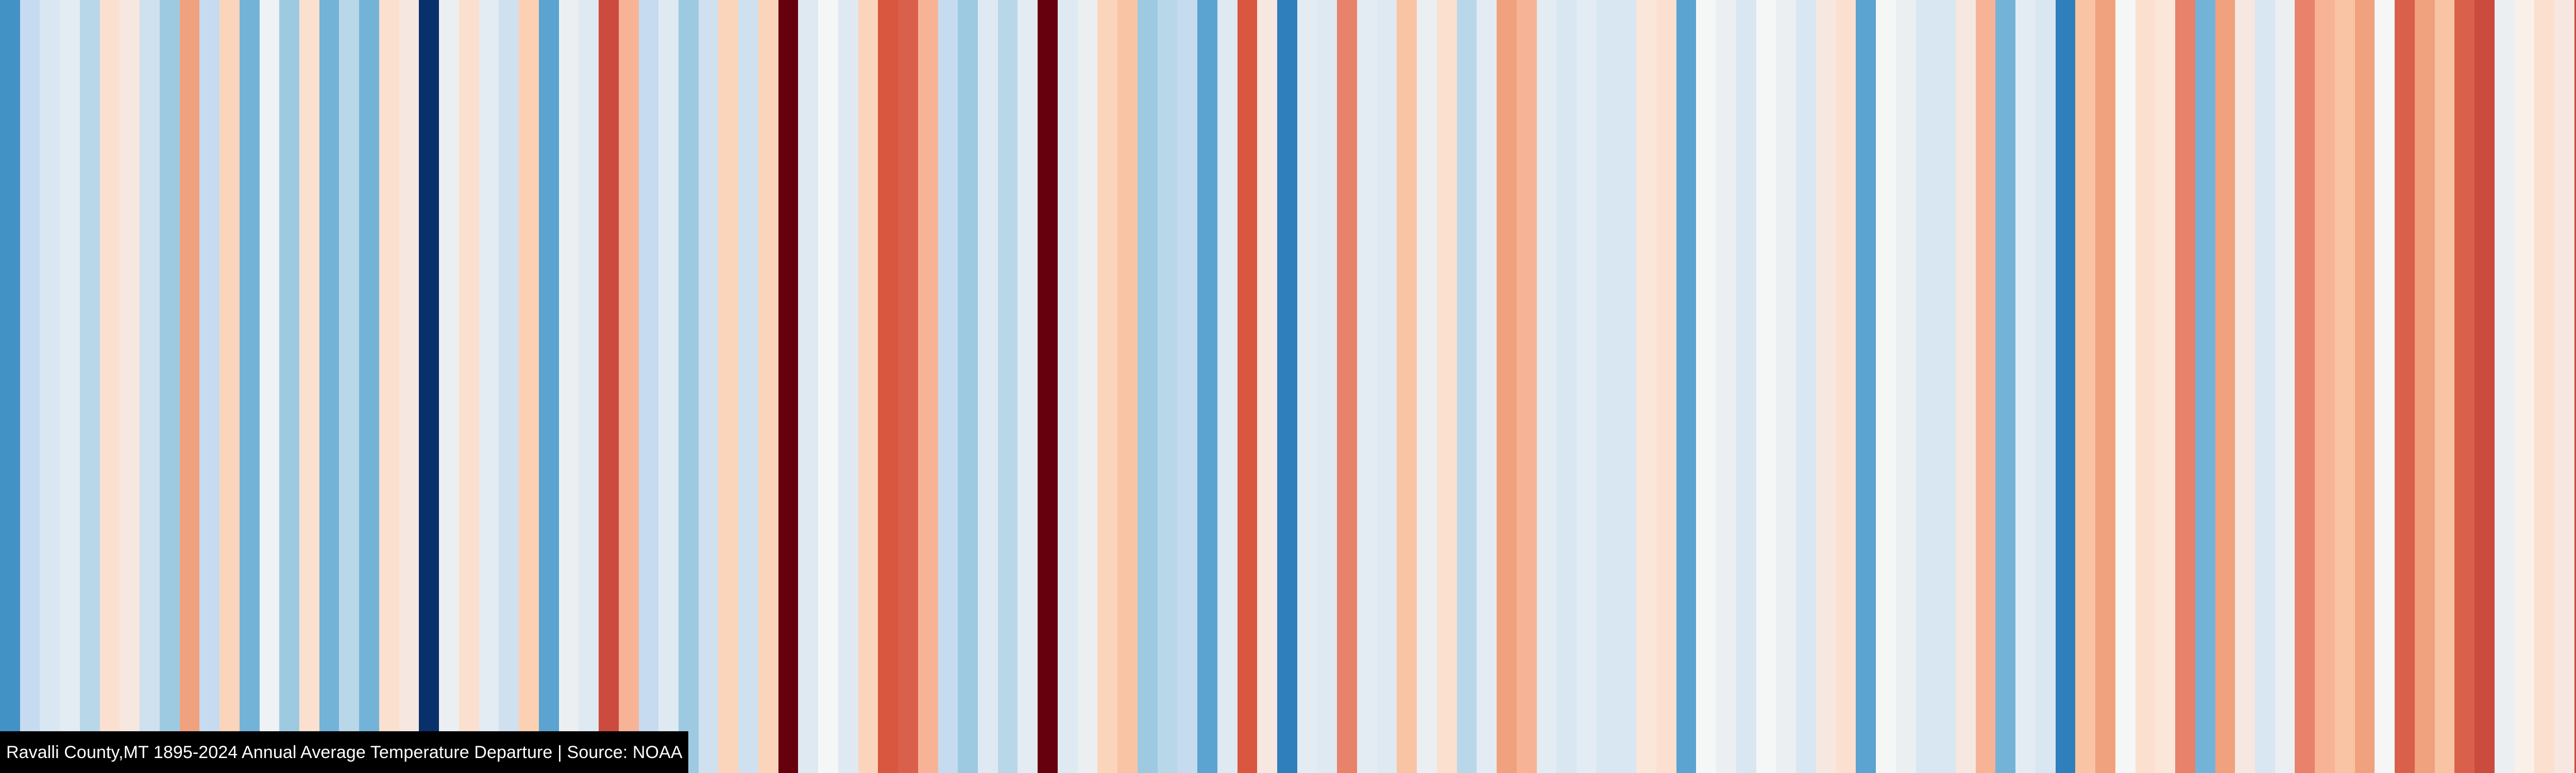 Image resolution: width=2576 pixels, height=773 pixels. I want to click on stripe-1989, so click(1886, 386).